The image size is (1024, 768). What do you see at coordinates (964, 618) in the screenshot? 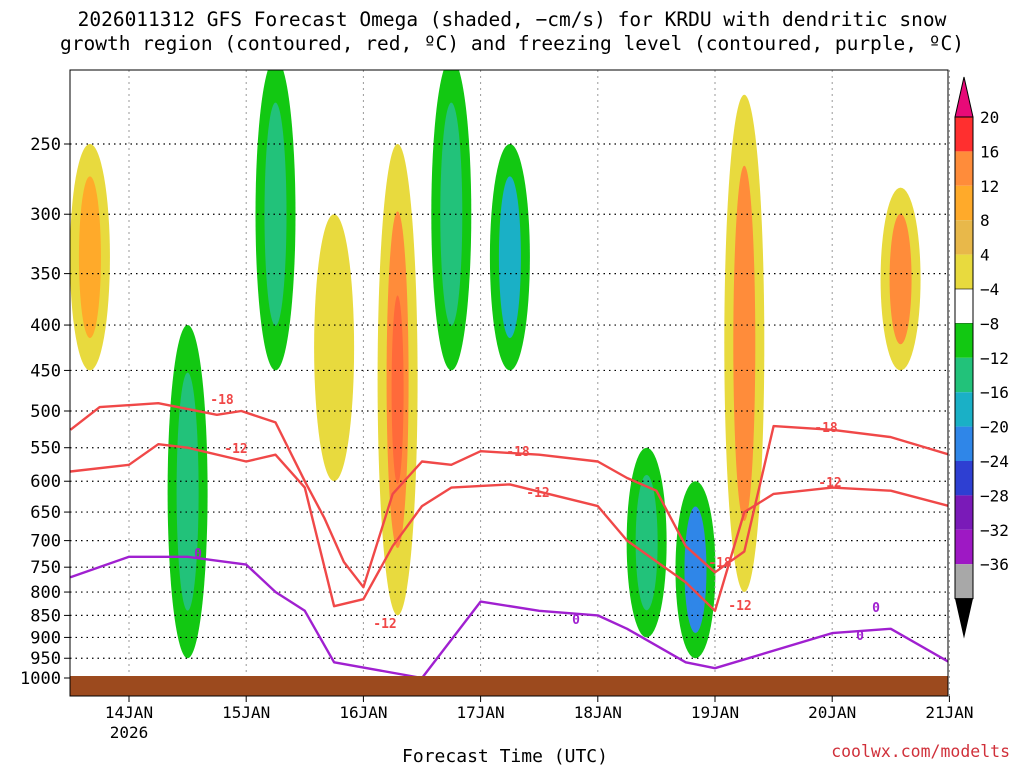
I see `colorbar-bottom-arrow` at bounding box center [964, 618].